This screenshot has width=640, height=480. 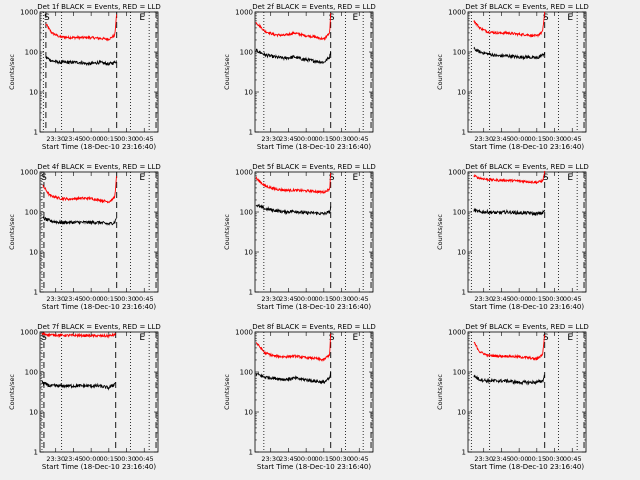 What do you see at coordinates (526, 7) in the screenshot?
I see `panel-title: Det 3f BLACK = Events, RED = LLD` at bounding box center [526, 7].